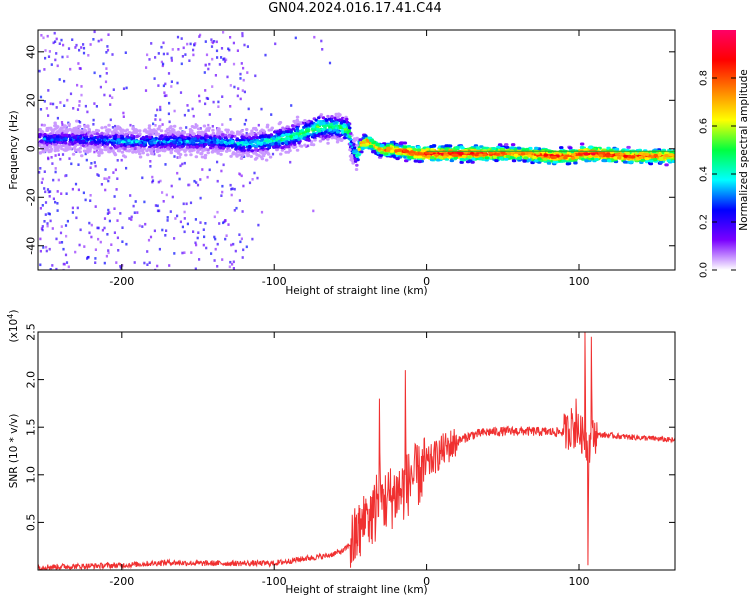 This screenshot has height=600, width=750. I want to click on y-tick-label: -40, so click(31, 246).